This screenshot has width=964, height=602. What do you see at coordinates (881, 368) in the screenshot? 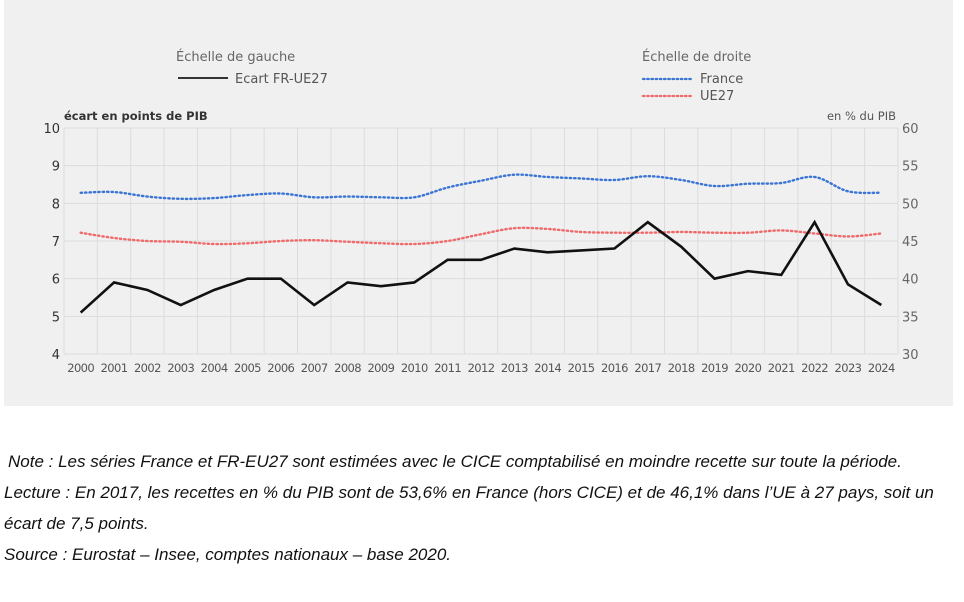
I see `x-tick-label: 2024` at bounding box center [881, 368].